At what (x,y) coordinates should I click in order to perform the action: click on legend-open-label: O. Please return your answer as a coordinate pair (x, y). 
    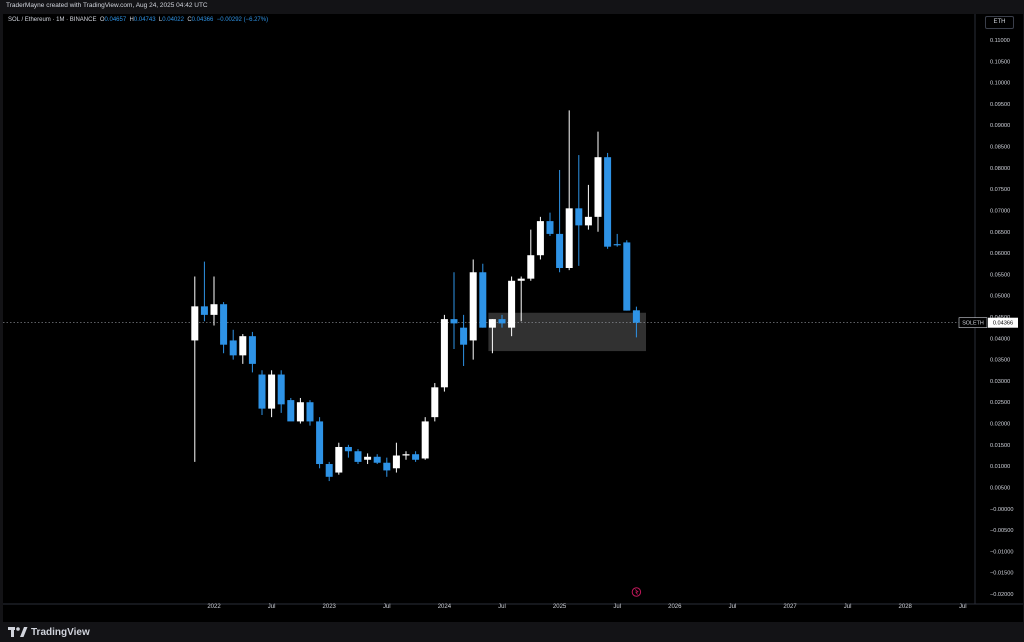
    Looking at the image, I should click on (102, 20).